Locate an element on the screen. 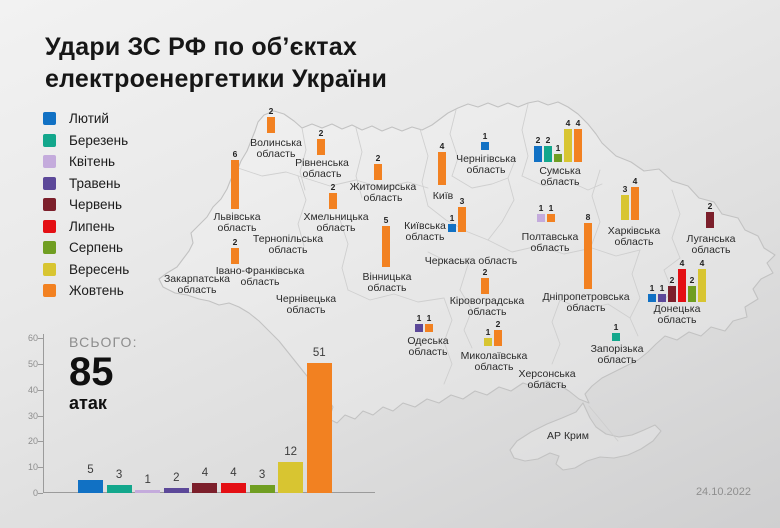  region-label-Тернопільська область: Тернопільська область is located at coordinates (288, 244).